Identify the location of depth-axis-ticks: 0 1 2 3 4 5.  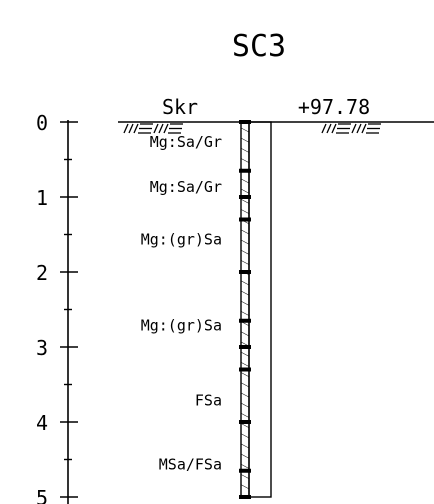
(57, 307).